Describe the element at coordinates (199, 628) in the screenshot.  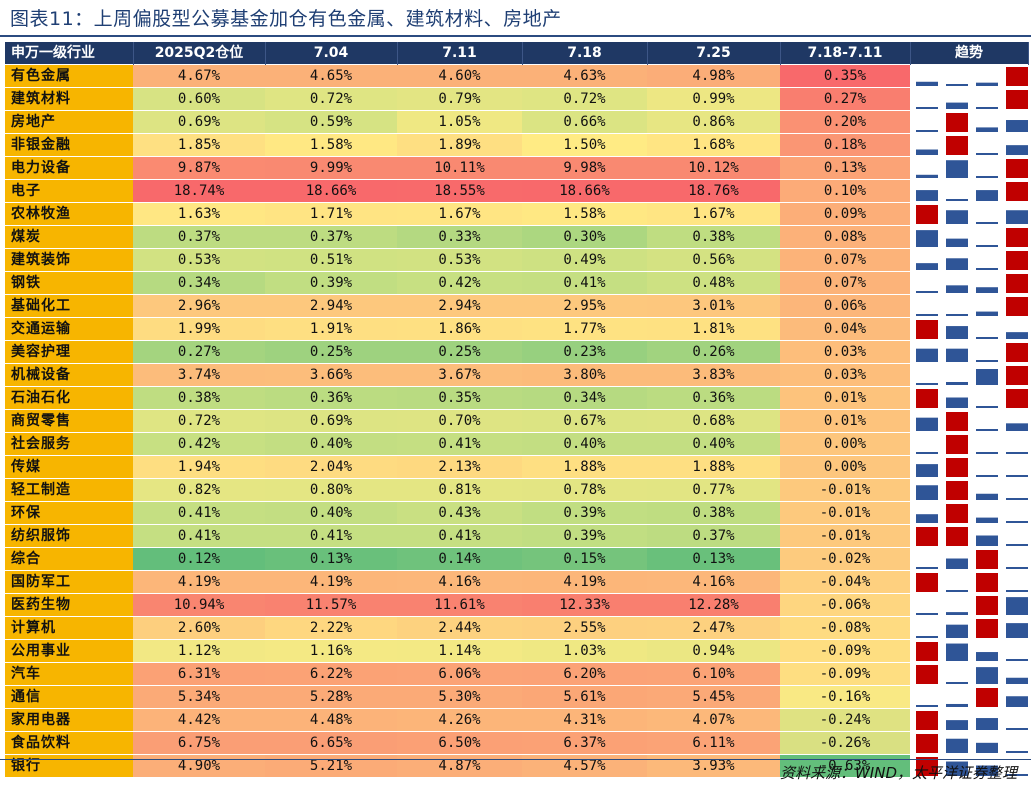
I see `position-cell: 2.60%` at that location.